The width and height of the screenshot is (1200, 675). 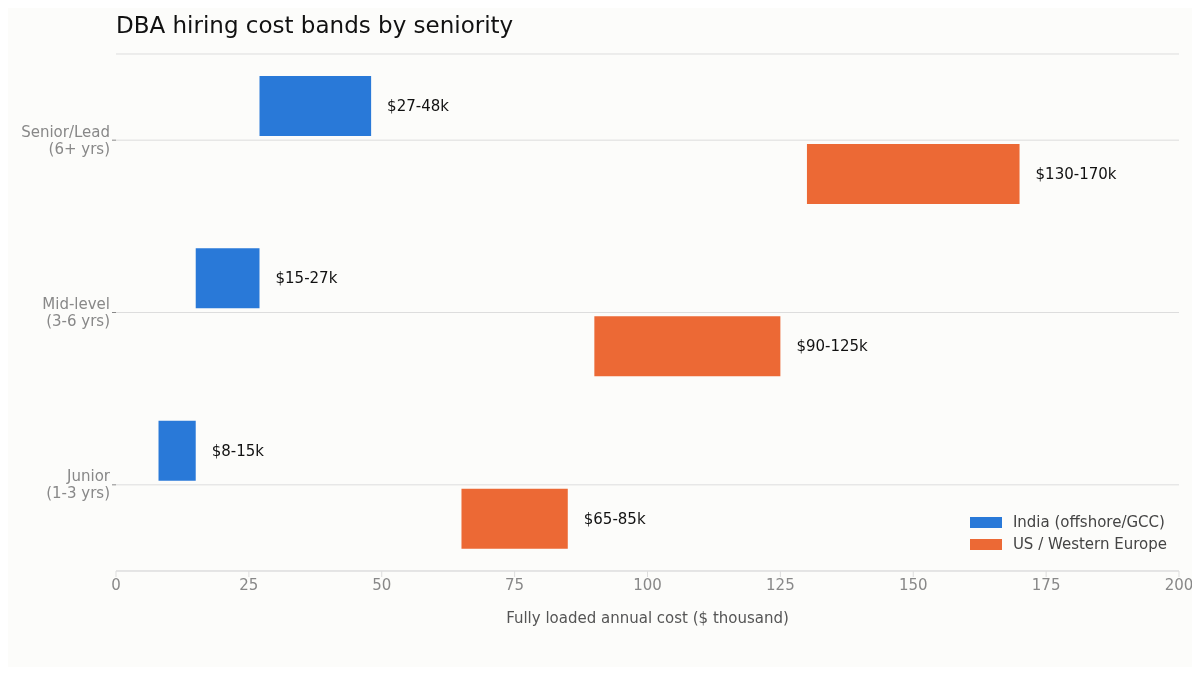 I want to click on x-tick-label: 0, so click(x=116, y=584).